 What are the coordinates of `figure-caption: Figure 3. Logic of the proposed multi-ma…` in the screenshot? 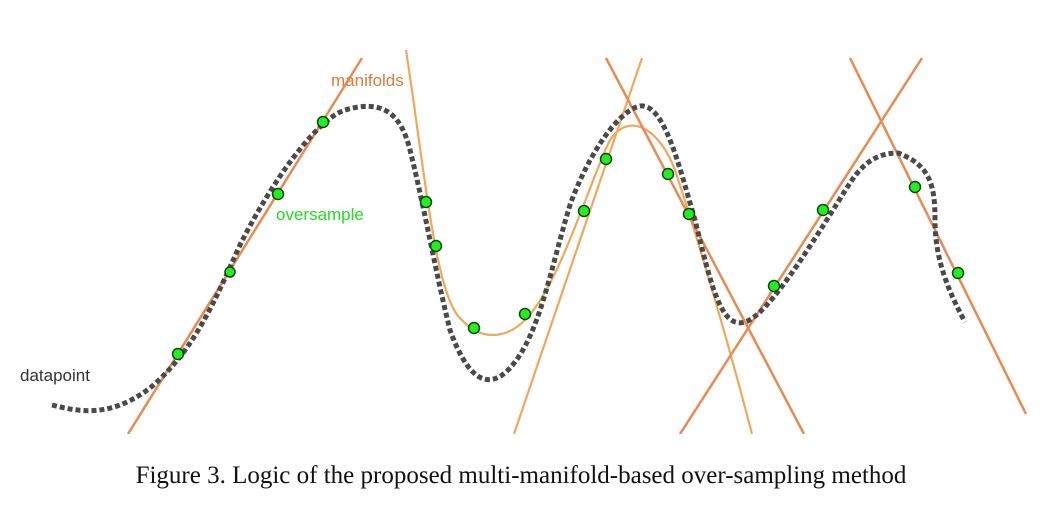 It's located at (521, 475).